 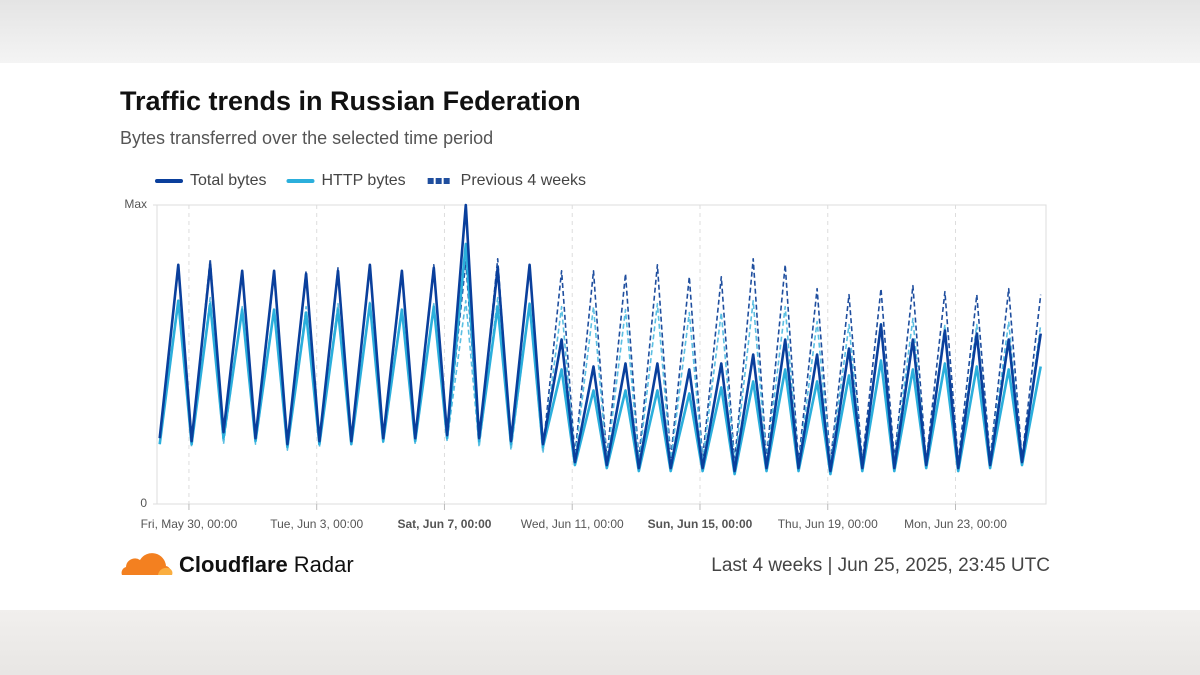 I want to click on y-tick-label: Max, so click(x=135, y=204).